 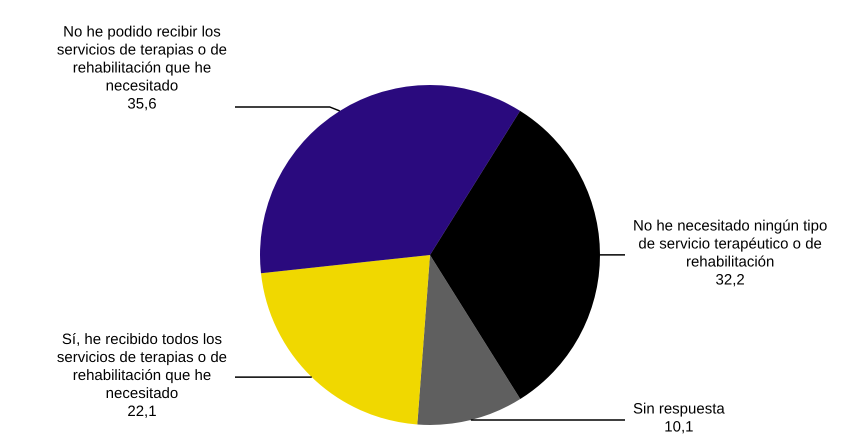 I want to click on slice-label: Sí, he recibido todos los servicios de terapias o de rehabilitación que he necesitado, so click(x=141, y=366).